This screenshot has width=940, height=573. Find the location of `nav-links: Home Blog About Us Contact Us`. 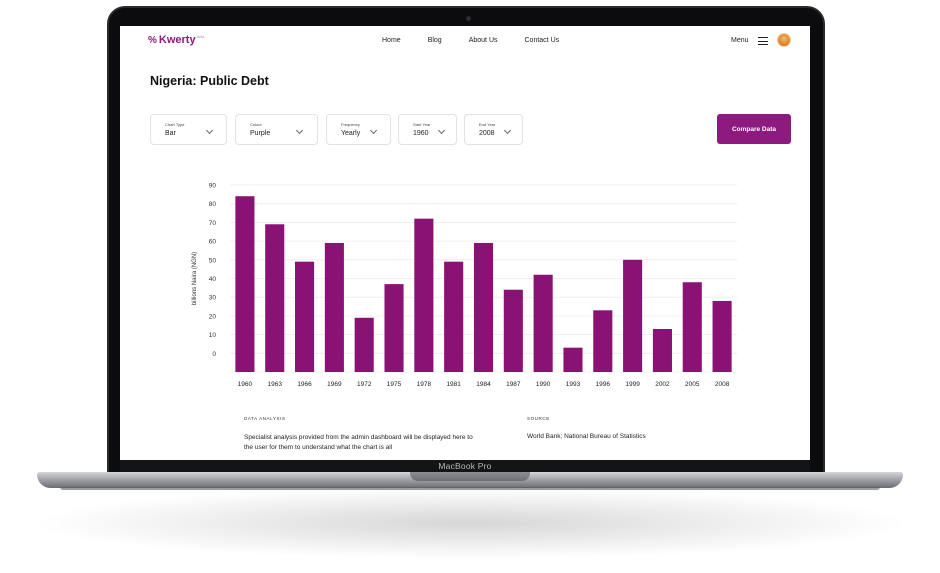

nav-links: Home Blog About Us Contact Us is located at coordinates (484, 40).